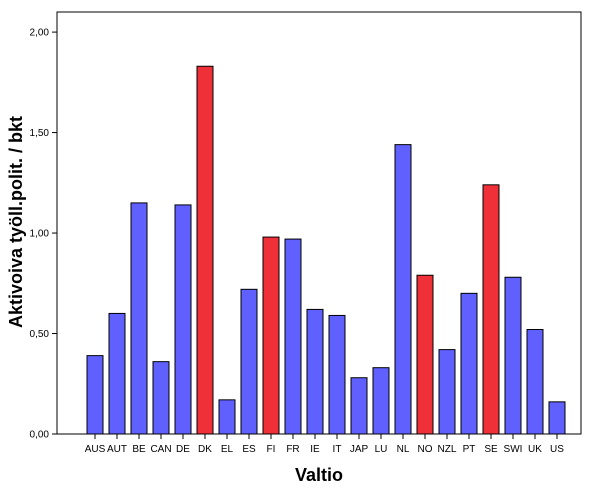  Describe the element at coordinates (447, 449) in the screenshot. I see `x-tick-label: NZL` at that location.